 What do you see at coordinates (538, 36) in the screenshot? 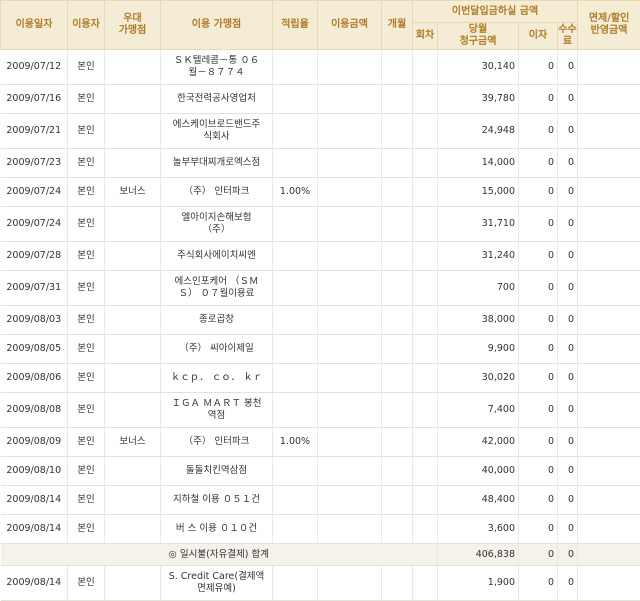
I see `header-interest: 이자` at bounding box center [538, 36].